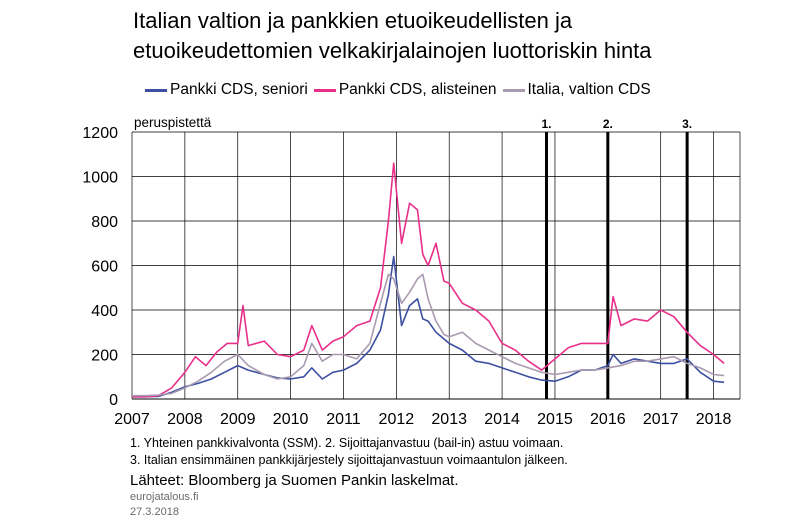 This screenshot has width=801, height=523. I want to click on y-tick-label: 200, so click(104, 356).